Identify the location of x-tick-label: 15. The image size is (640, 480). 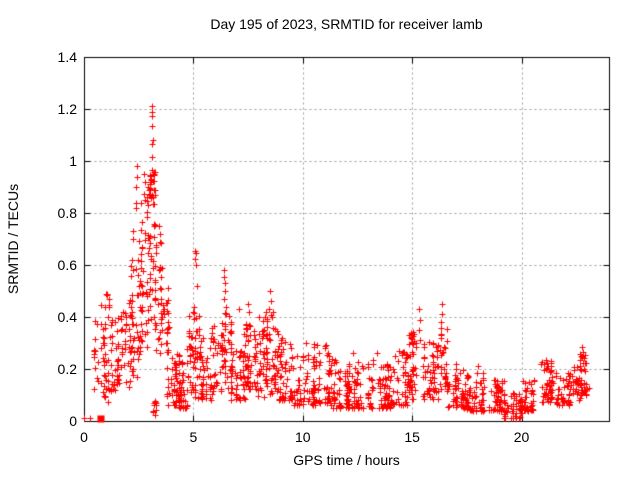
(412, 437).